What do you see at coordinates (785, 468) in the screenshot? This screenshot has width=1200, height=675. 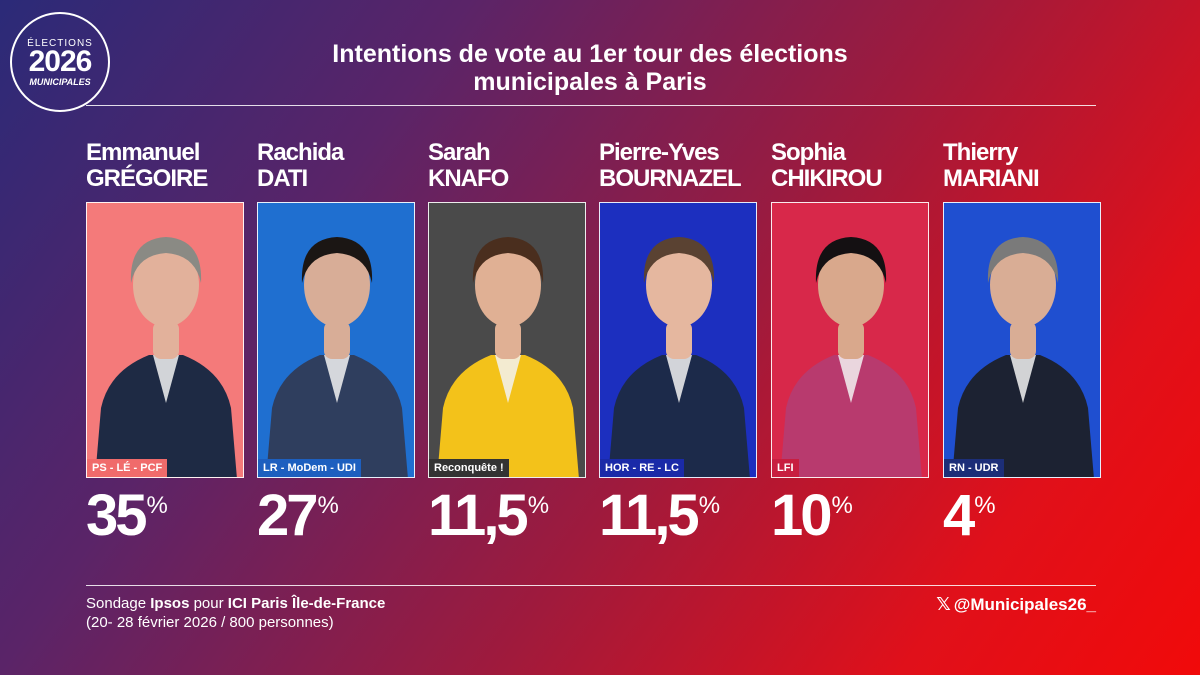 I see `party-badge: LFI` at bounding box center [785, 468].